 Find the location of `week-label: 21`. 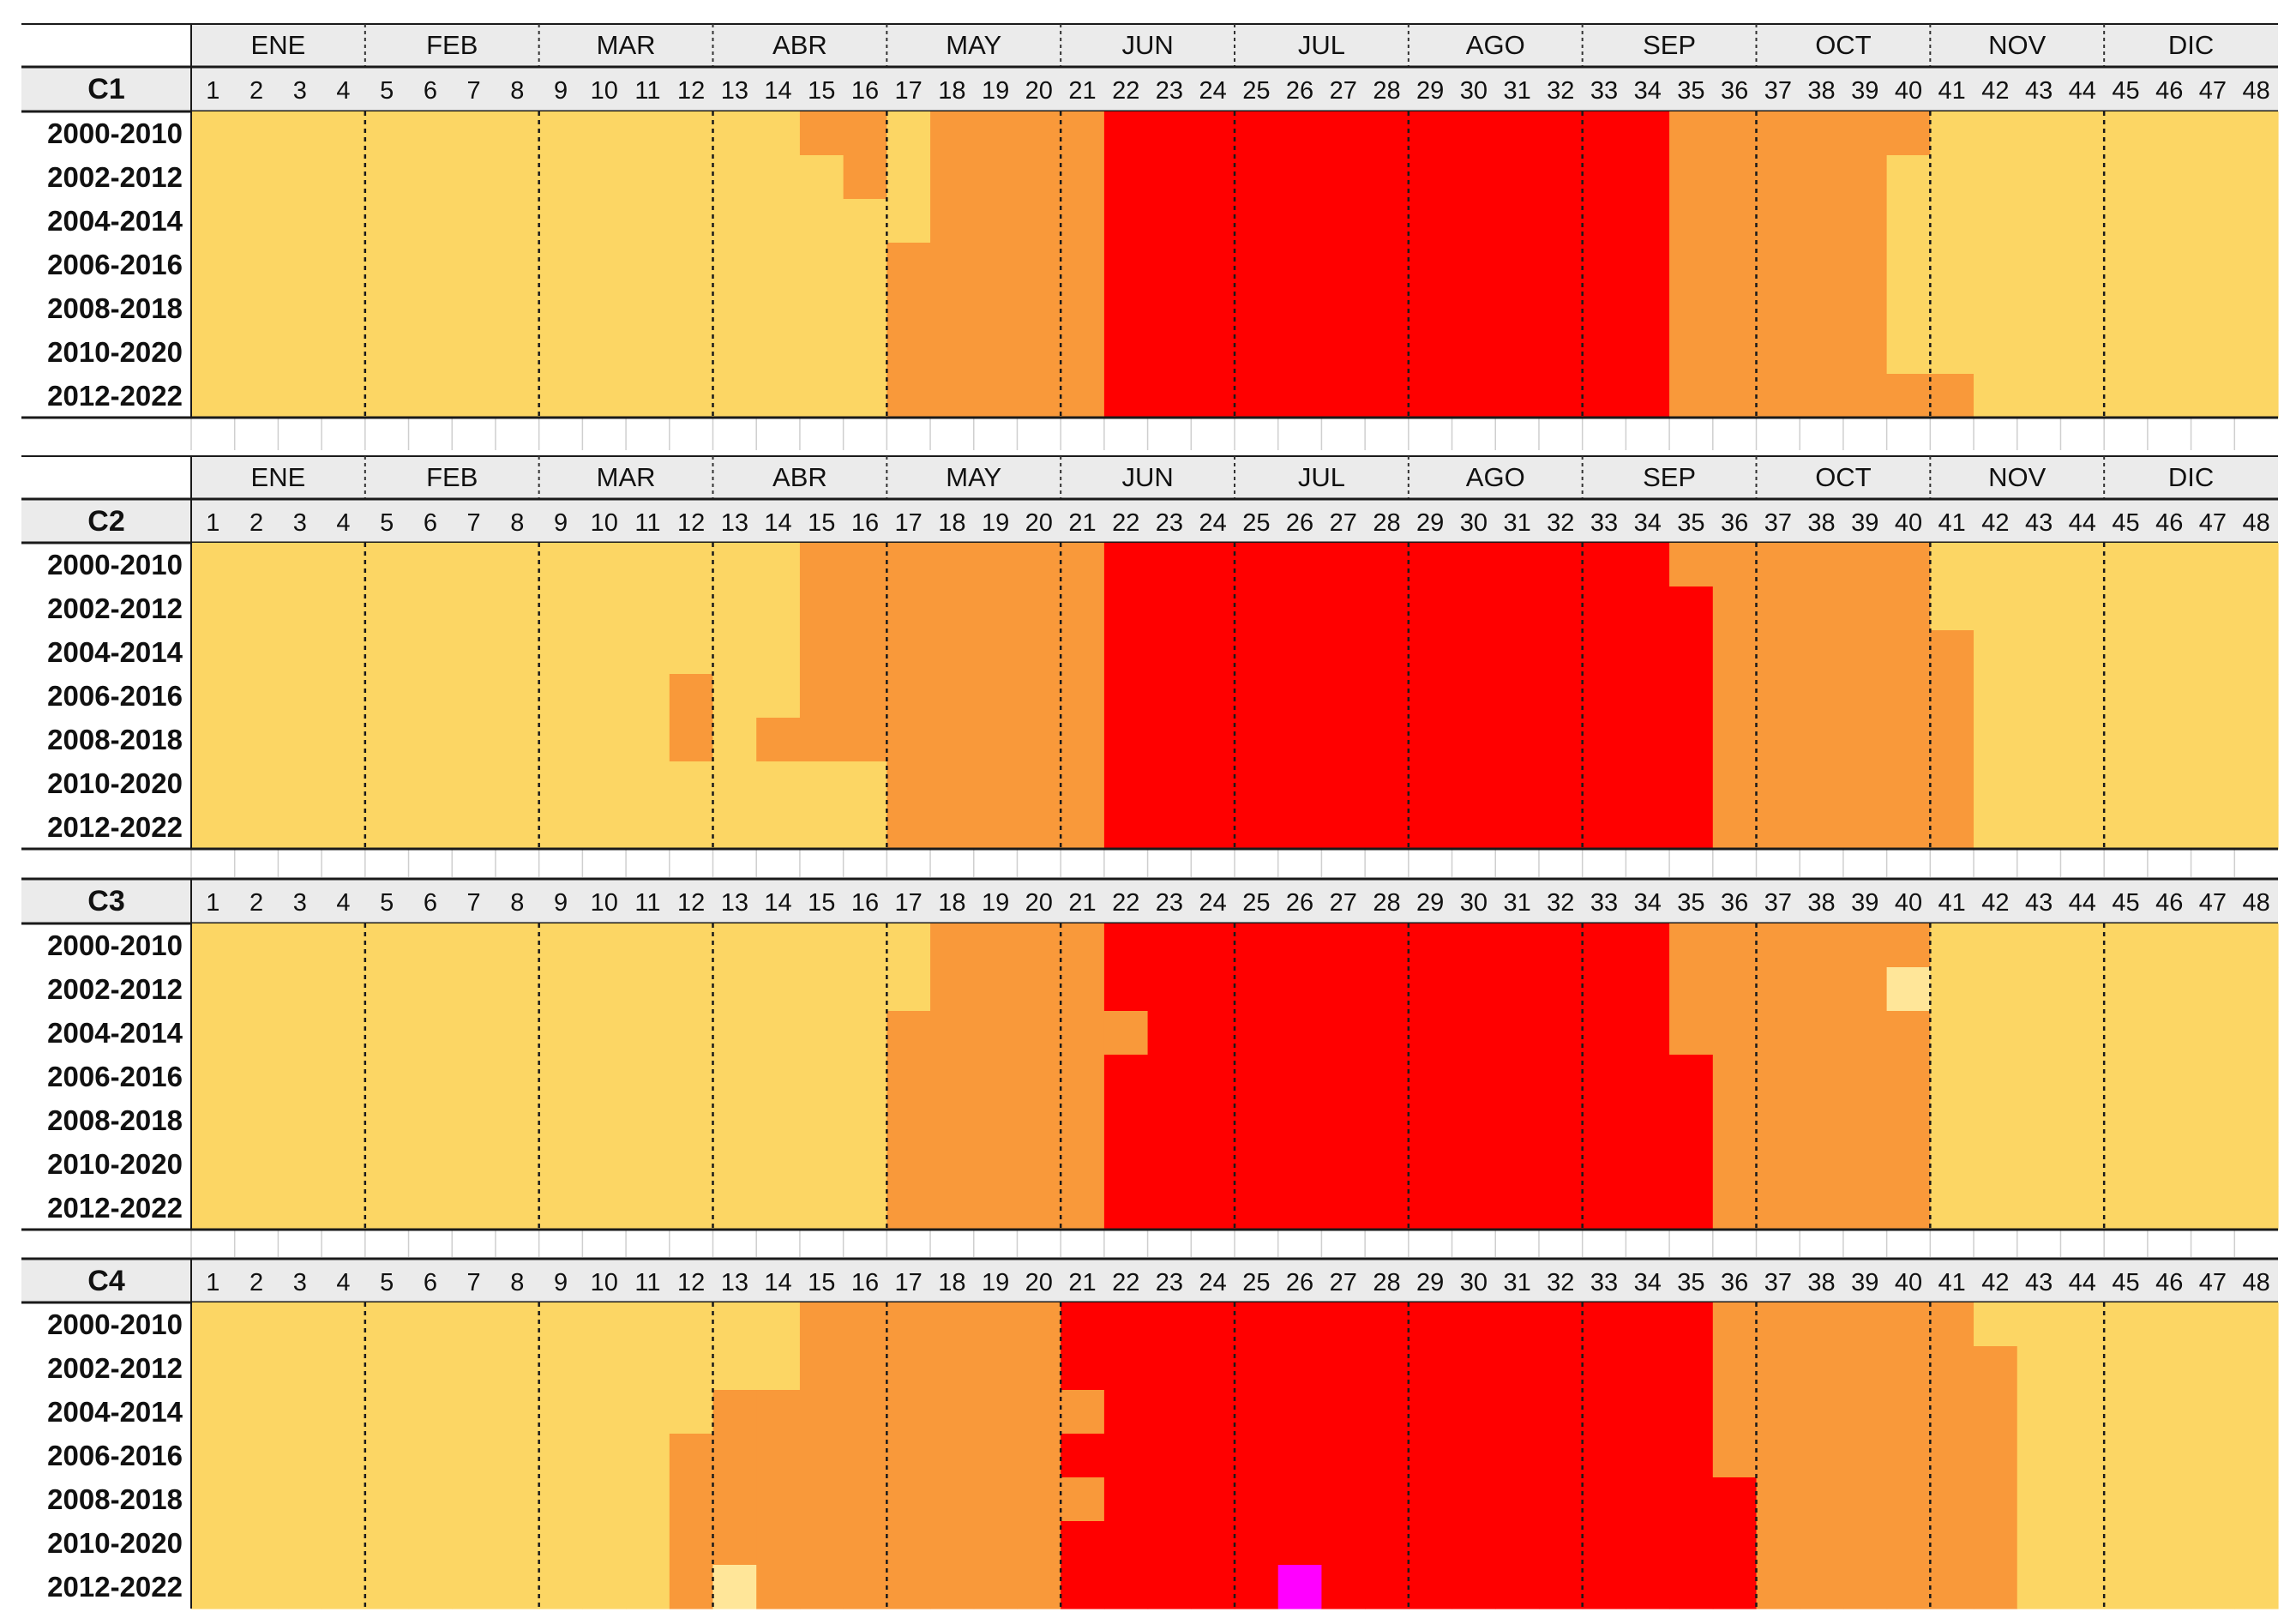

week-label: 21 is located at coordinates (1082, 523).